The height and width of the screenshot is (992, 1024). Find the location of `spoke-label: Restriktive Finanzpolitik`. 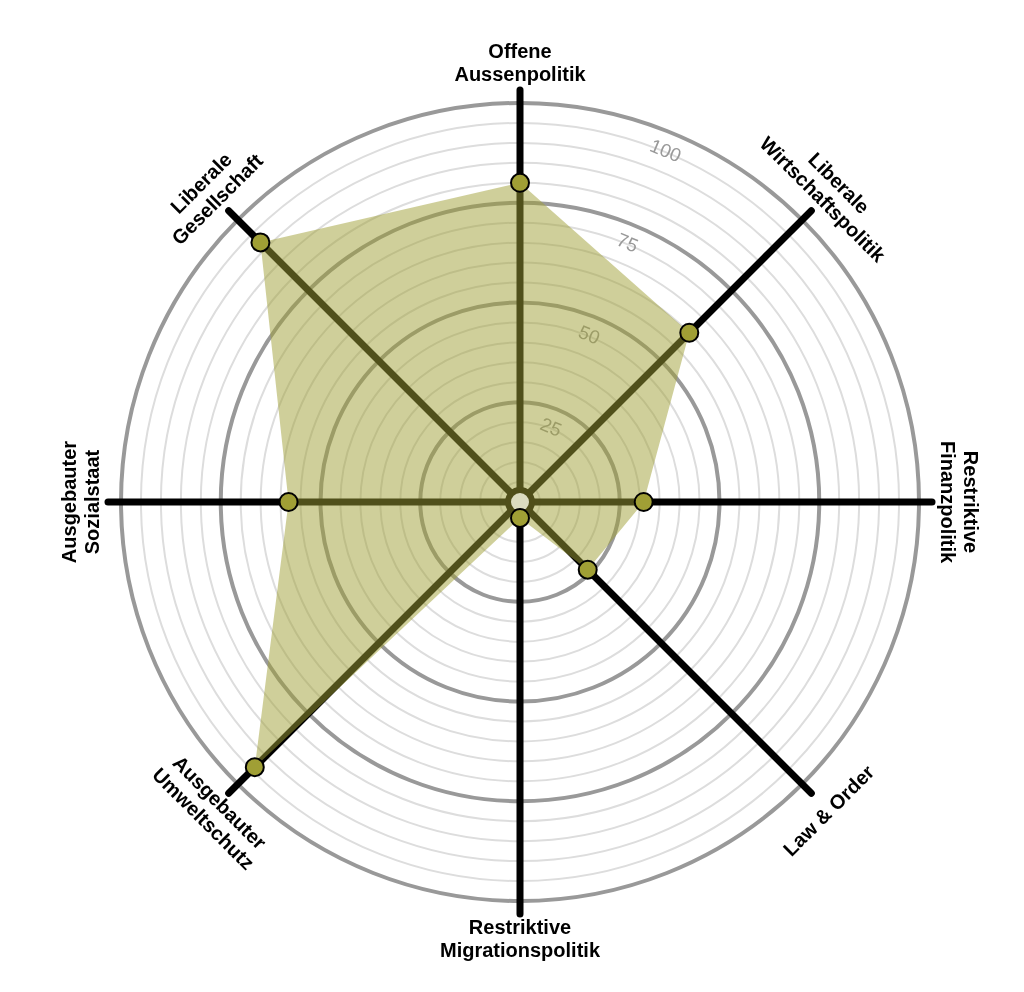

spoke-label: Restriktive Finanzpolitik is located at coordinates (960, 502).